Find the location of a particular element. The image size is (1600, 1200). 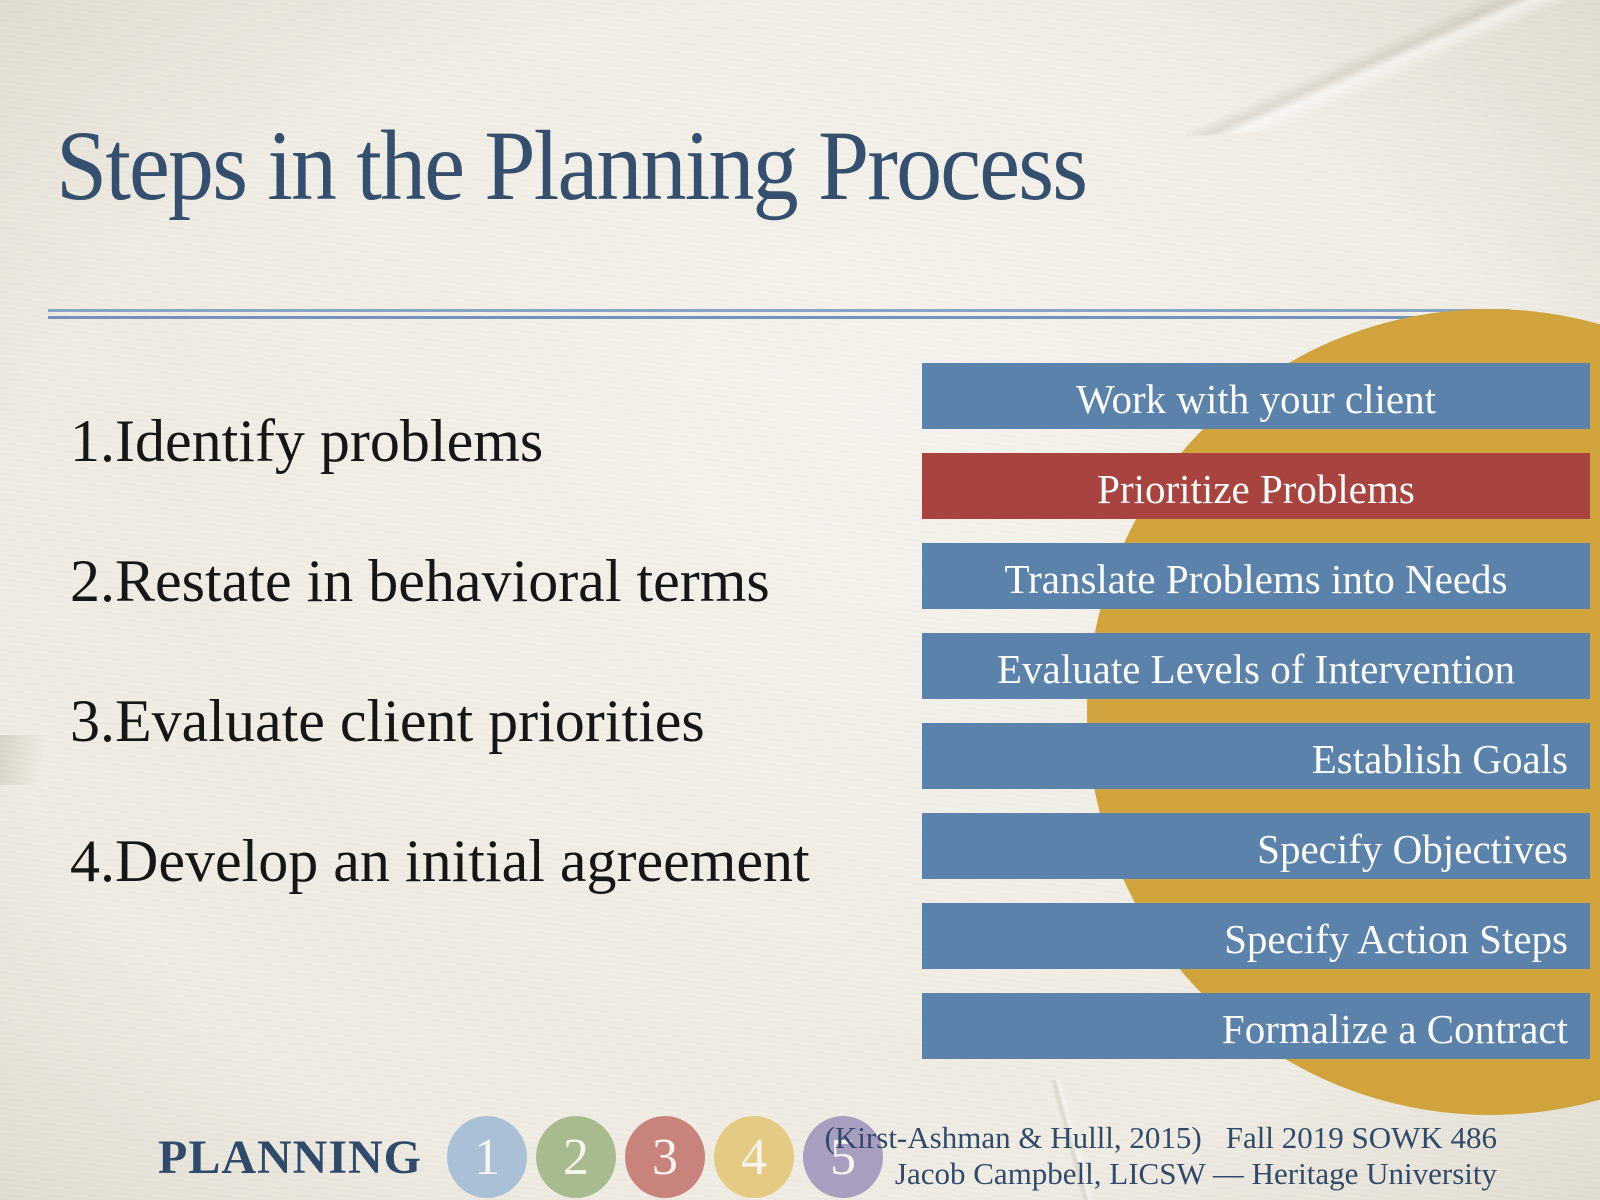

process-bar-specify-objectives: Specify Objectives is located at coordinates (1256, 846).